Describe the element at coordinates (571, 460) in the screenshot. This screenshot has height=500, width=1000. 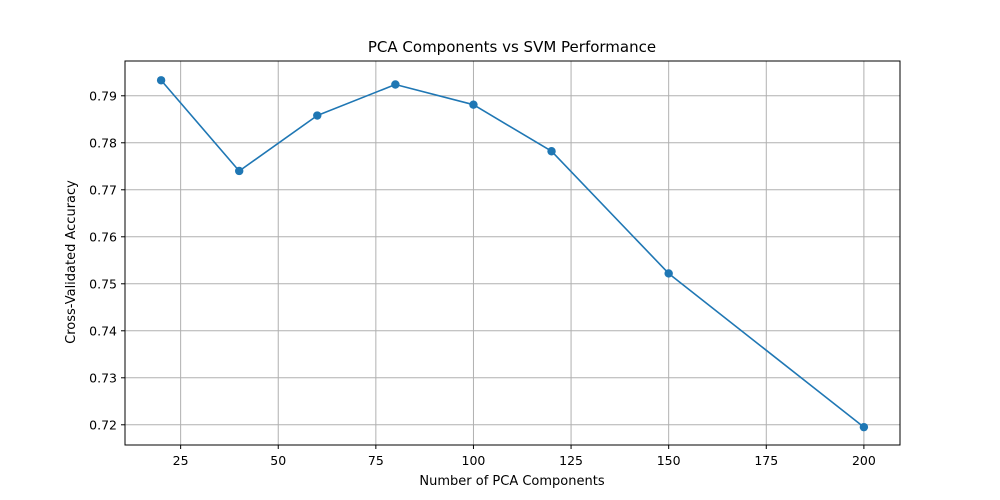
I see `x-tick-label: 125` at that location.